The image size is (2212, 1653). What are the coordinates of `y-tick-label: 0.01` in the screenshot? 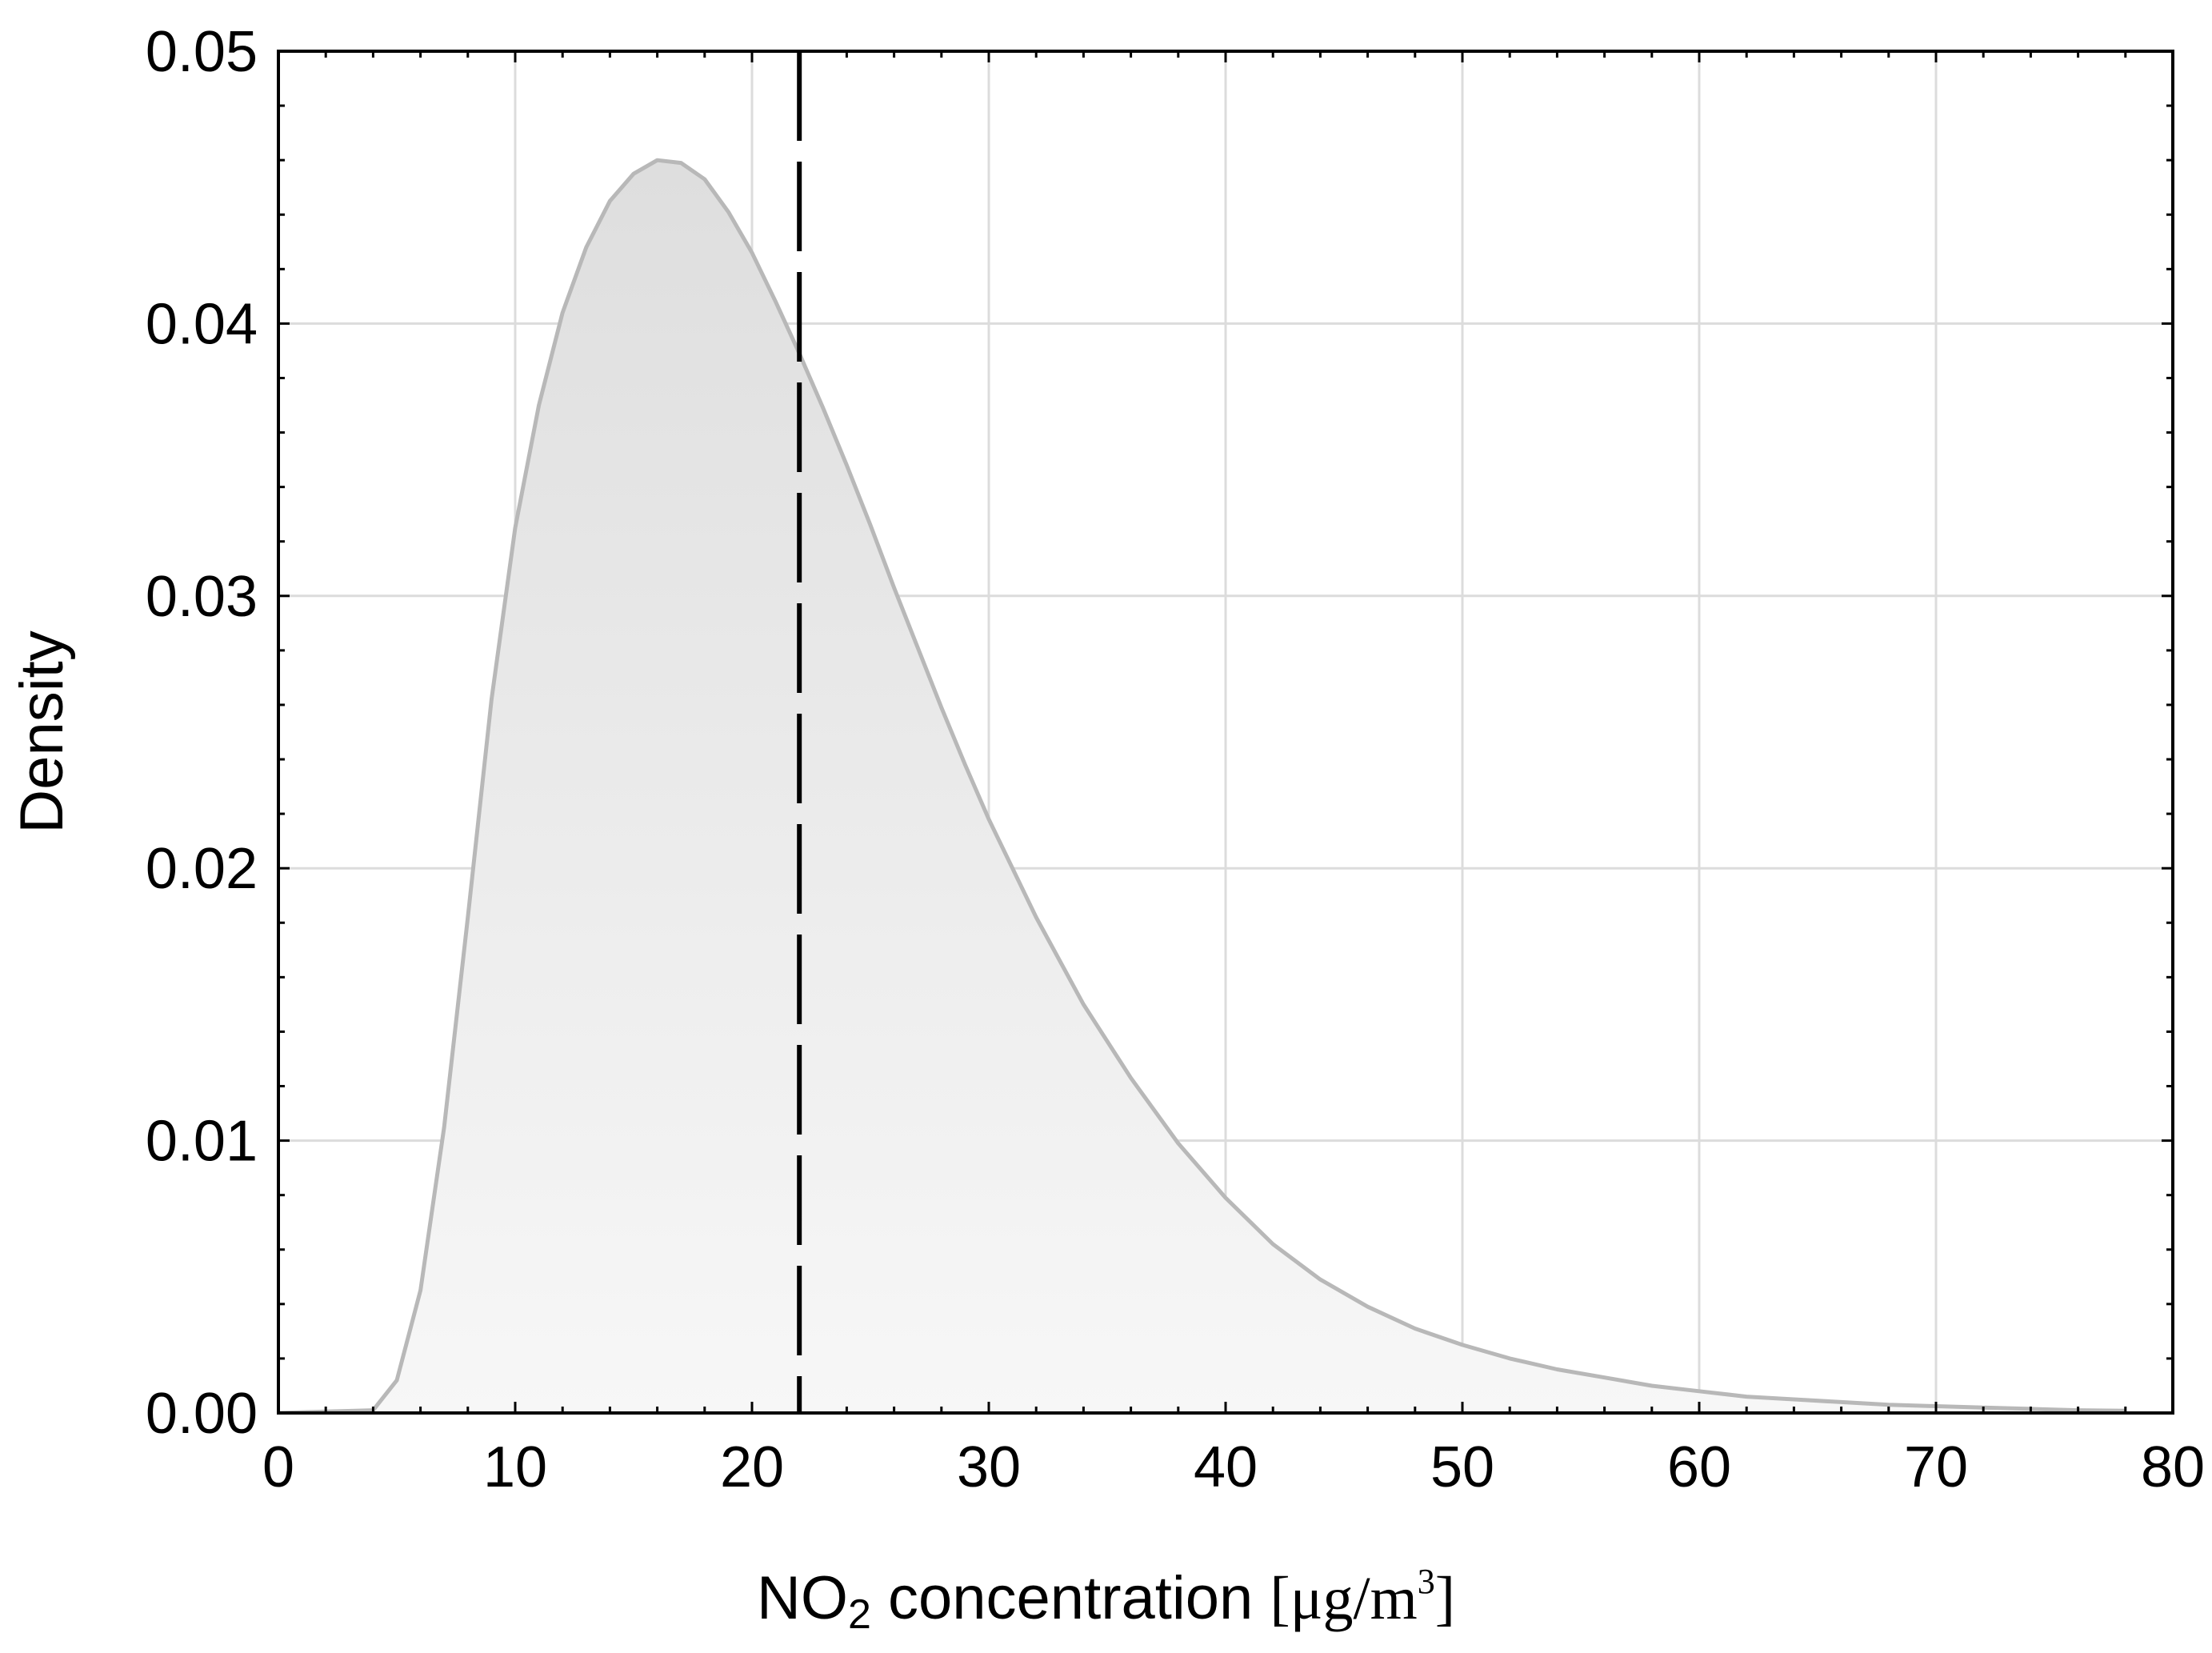 It's located at (202, 1142).